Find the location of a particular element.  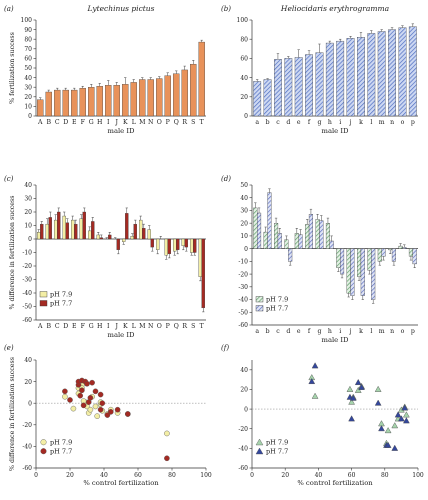

x-tick-label: d is located at coordinates (288, 331).